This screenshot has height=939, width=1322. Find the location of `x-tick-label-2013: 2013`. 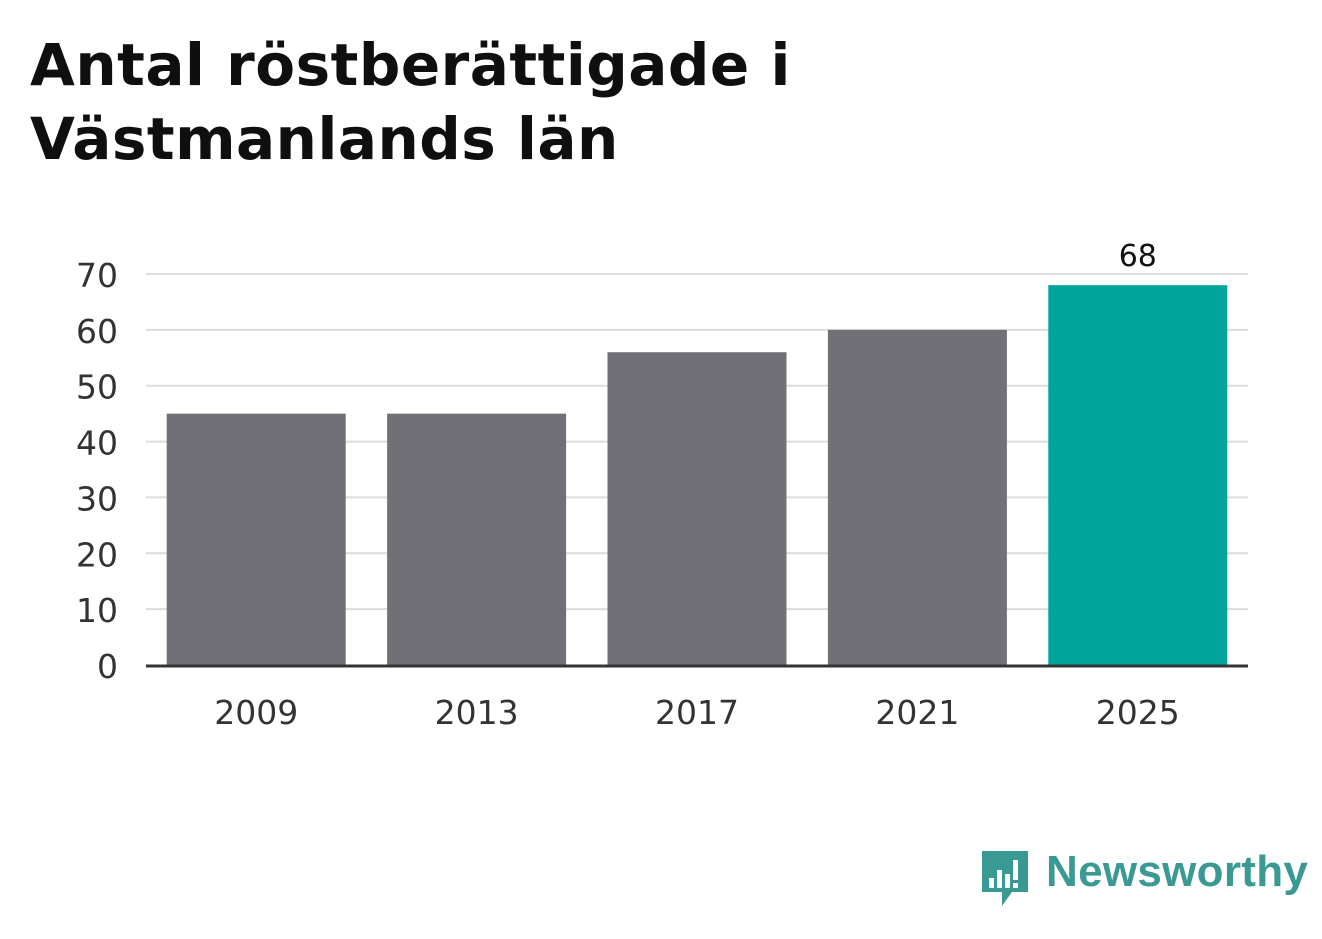

x-tick-label-2013: 2013 is located at coordinates (477, 712).